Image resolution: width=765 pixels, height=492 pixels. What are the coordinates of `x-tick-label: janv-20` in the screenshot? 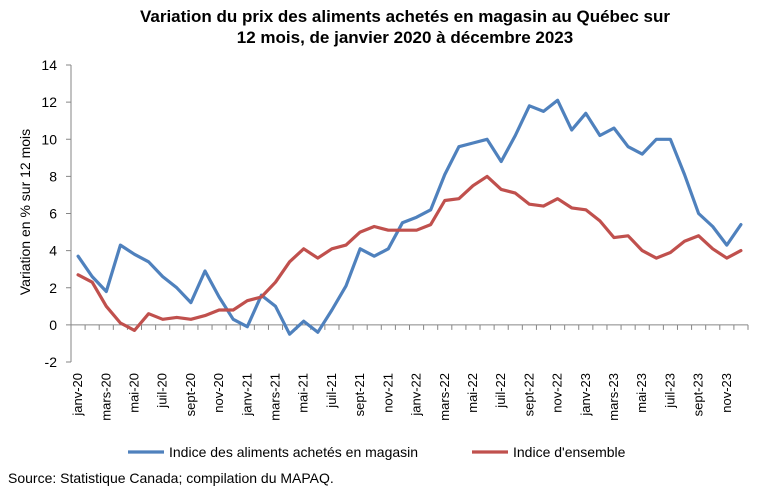 It's located at (77, 395).